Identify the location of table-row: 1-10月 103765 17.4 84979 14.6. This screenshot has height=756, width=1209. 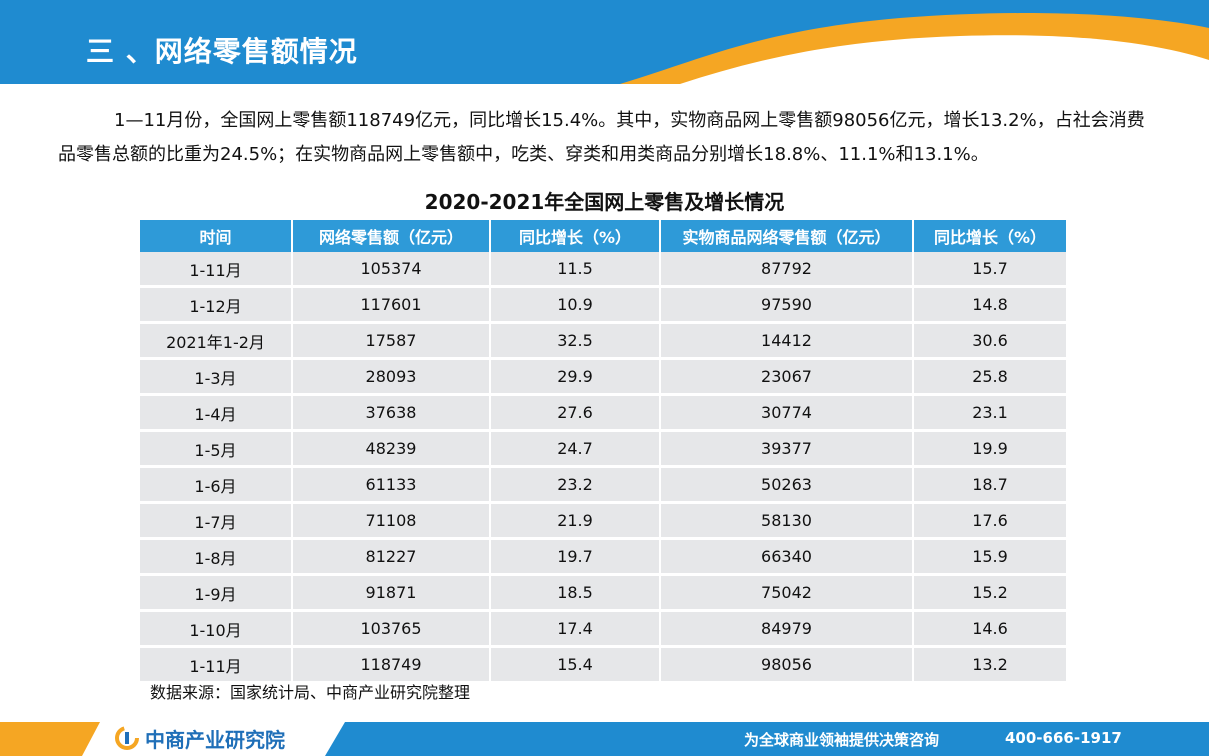
(603, 629).